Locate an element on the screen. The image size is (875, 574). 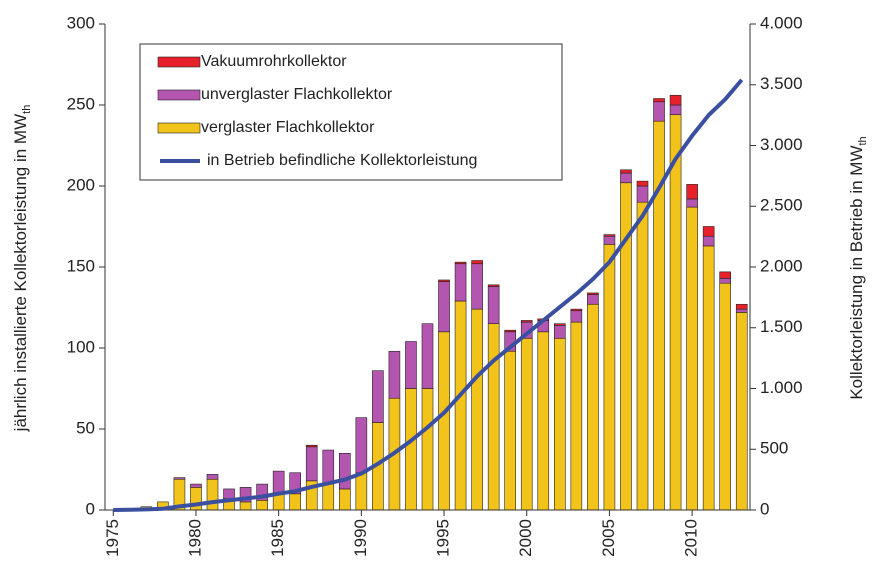
y2-tick-label: 1.500 is located at coordinates (781, 326).